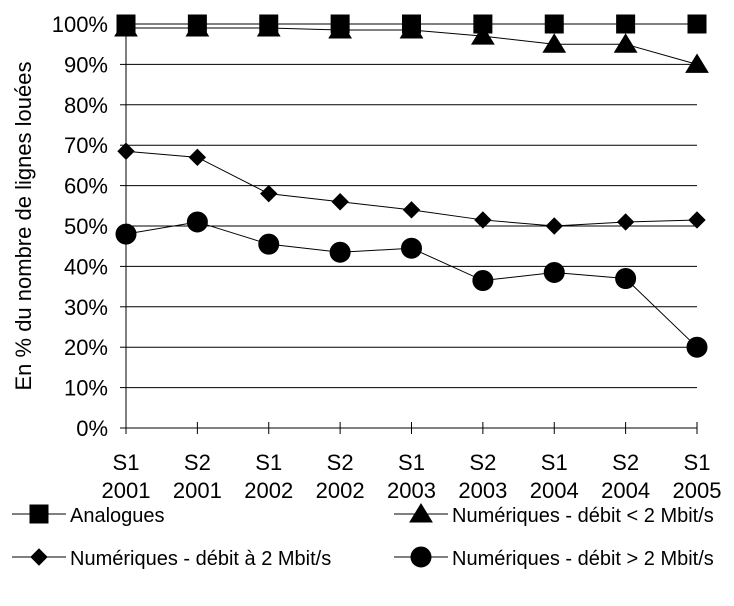 The image size is (734, 606). Describe the element at coordinates (697, 490) in the screenshot. I see `x-tick-label-line: 2005` at that location.